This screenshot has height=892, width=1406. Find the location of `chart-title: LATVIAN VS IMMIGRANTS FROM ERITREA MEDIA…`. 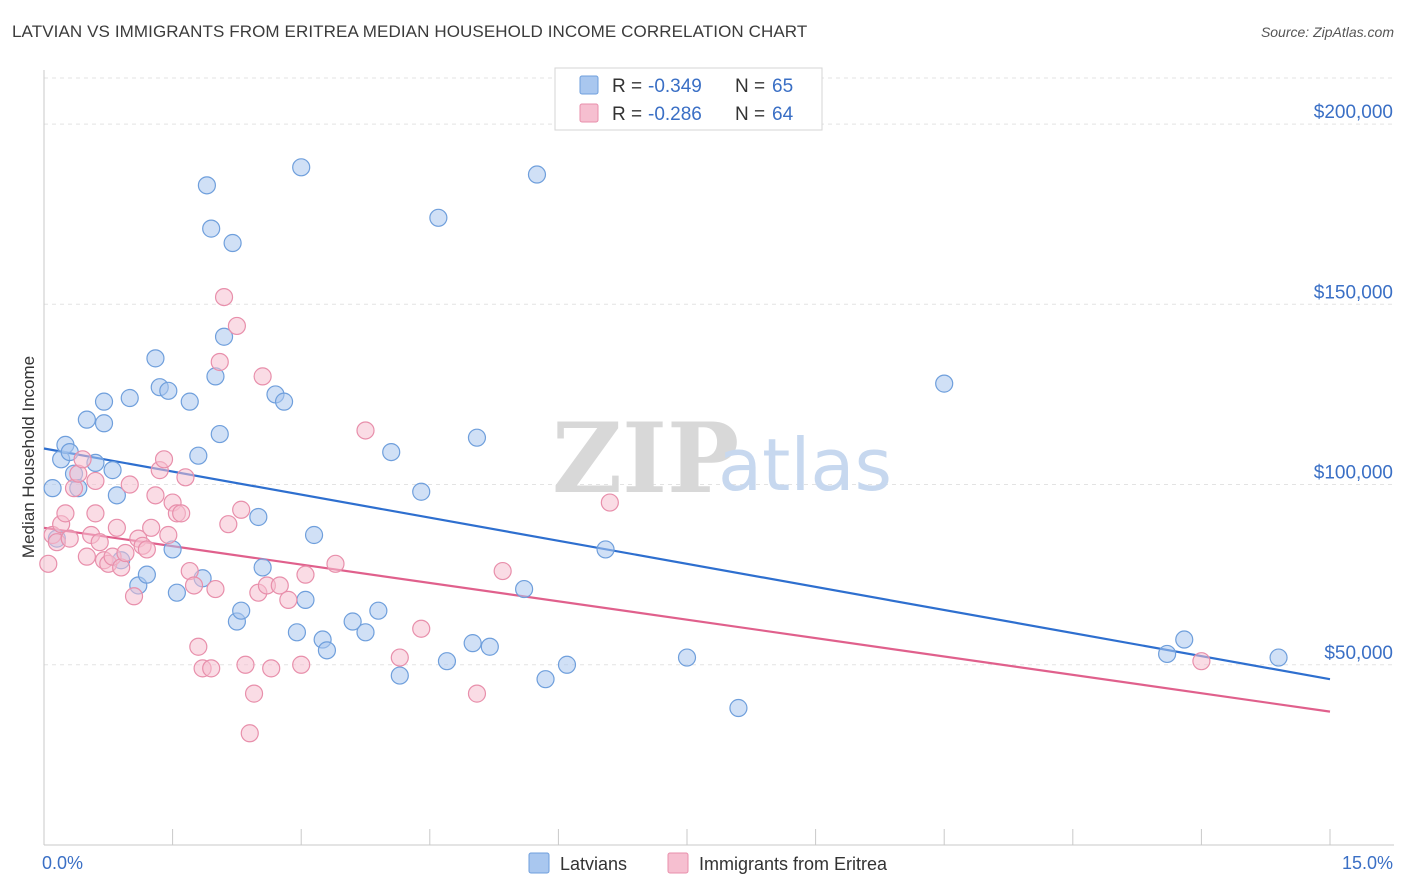

chart-title: LATVIAN VS IMMIGRANTS FROM ERITREA MEDIA… is located at coordinates (410, 31).